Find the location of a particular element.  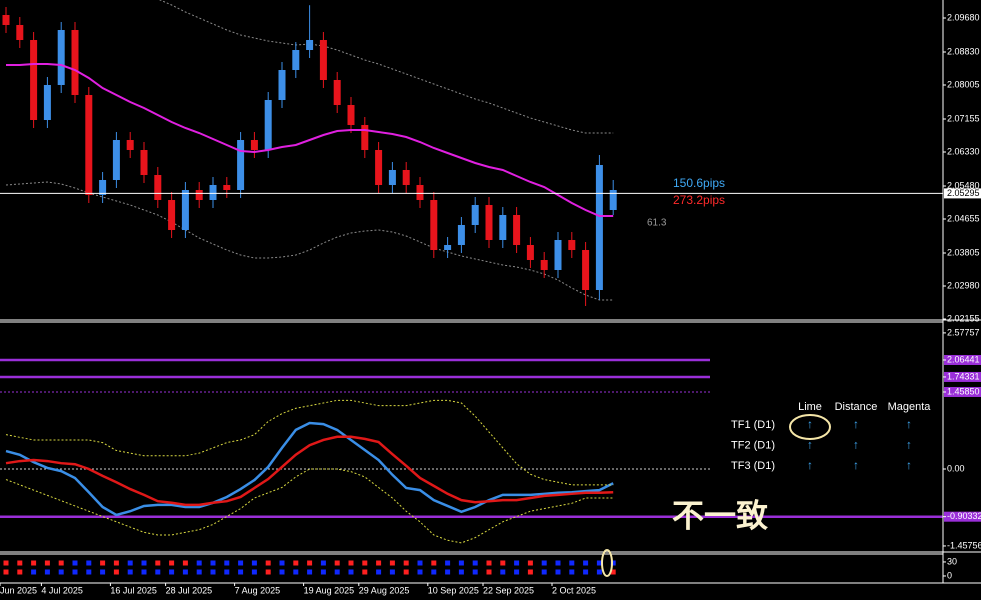

annotation: 150.6pips is located at coordinates (699, 183).